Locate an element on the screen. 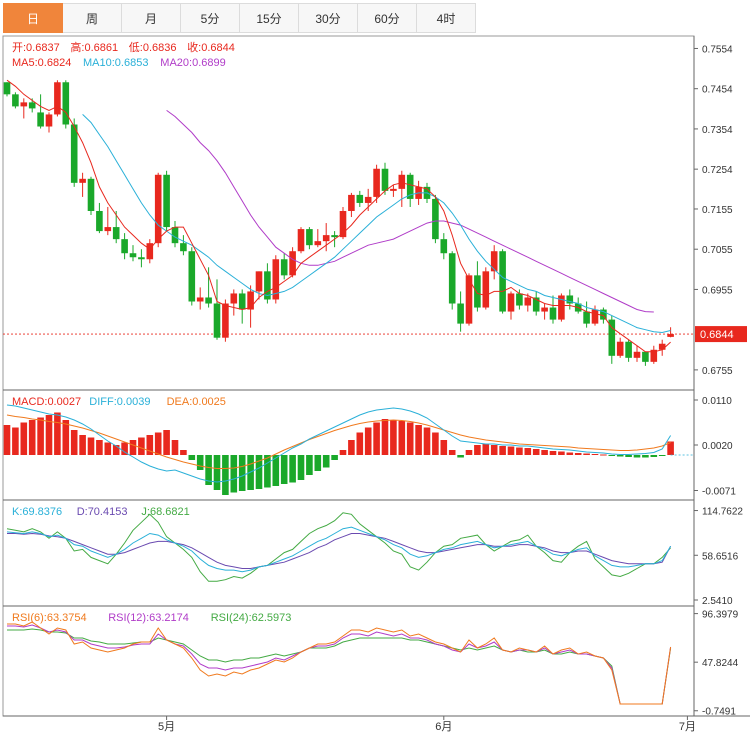 The height and width of the screenshot is (750, 754). price-tick-label: 0.7354 is located at coordinates (717, 130).